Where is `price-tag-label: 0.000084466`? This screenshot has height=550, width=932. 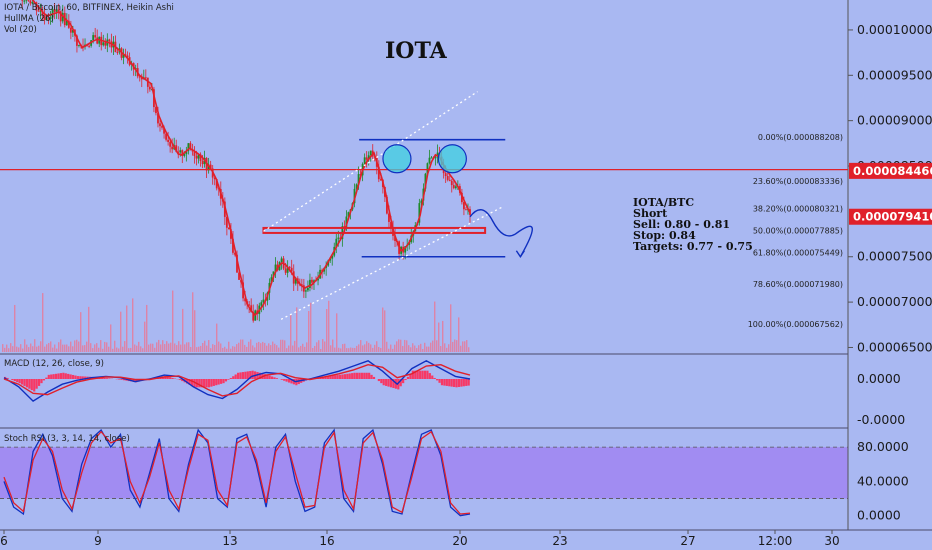
price-tag-label: 0.000084466 is located at coordinates (892, 171).